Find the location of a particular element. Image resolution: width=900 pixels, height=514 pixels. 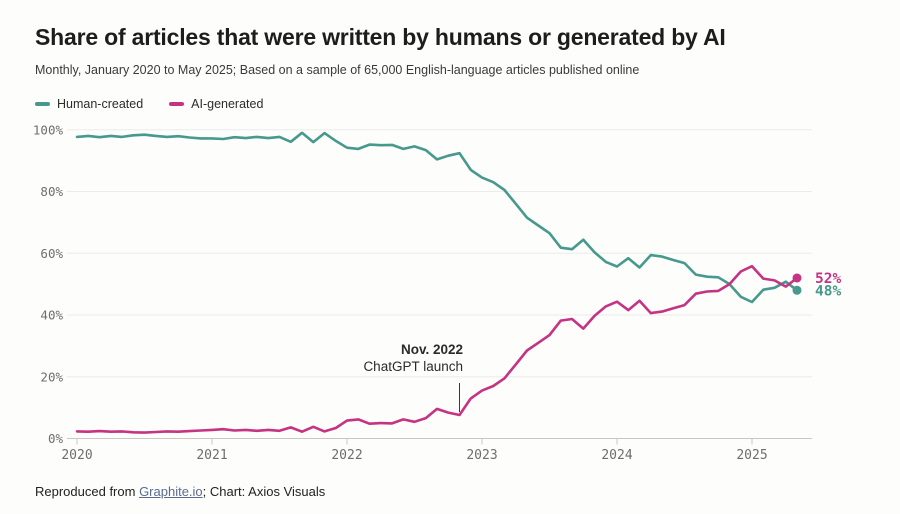

y-tick-label: 80% is located at coordinates (51, 191).